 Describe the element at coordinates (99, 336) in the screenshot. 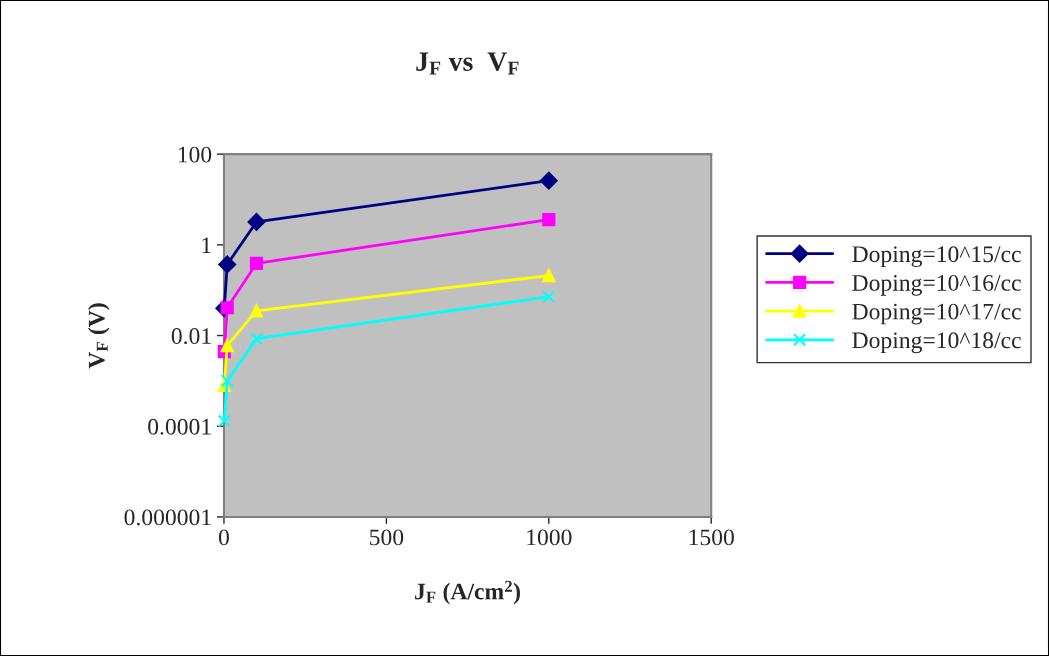

I see `y-axis-title: V$_{F}$ (V)` at that location.